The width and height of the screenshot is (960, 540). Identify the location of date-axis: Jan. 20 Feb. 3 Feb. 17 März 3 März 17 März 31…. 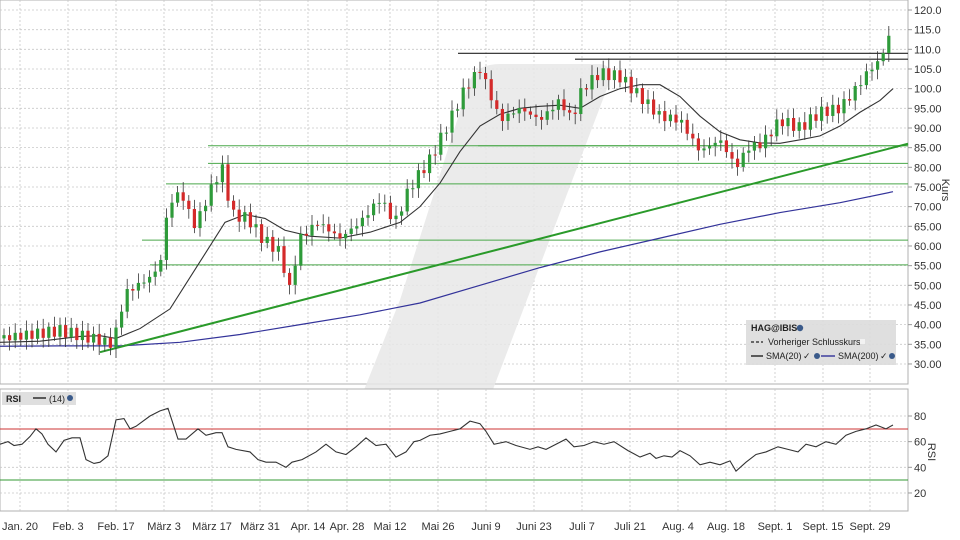
(446, 527).